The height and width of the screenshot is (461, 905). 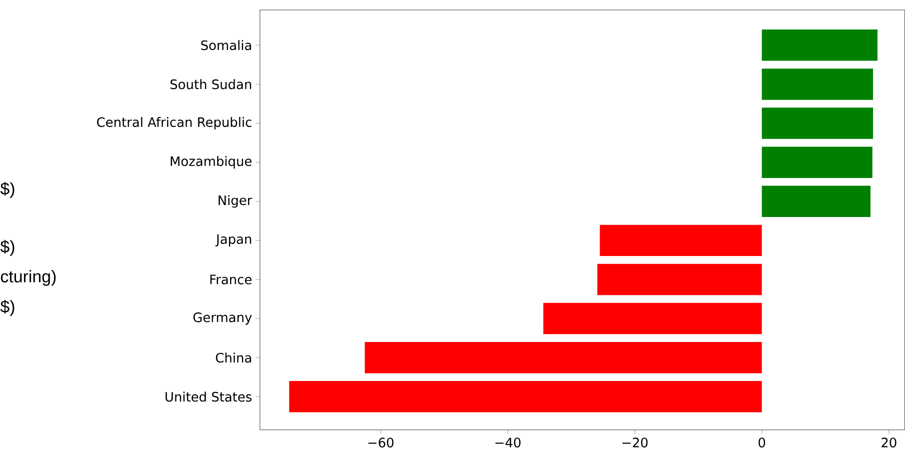 What do you see at coordinates (889, 443) in the screenshot?
I see `x-tick-label: 20` at bounding box center [889, 443].